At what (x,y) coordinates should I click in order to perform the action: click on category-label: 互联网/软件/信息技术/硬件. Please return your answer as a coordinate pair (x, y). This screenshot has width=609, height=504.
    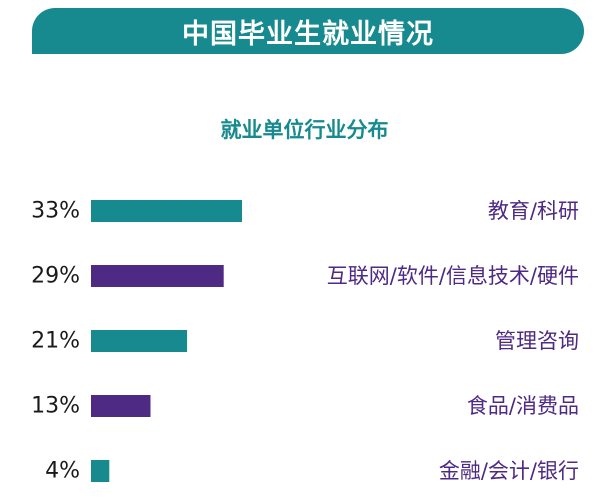
    Looking at the image, I should click on (453, 276).